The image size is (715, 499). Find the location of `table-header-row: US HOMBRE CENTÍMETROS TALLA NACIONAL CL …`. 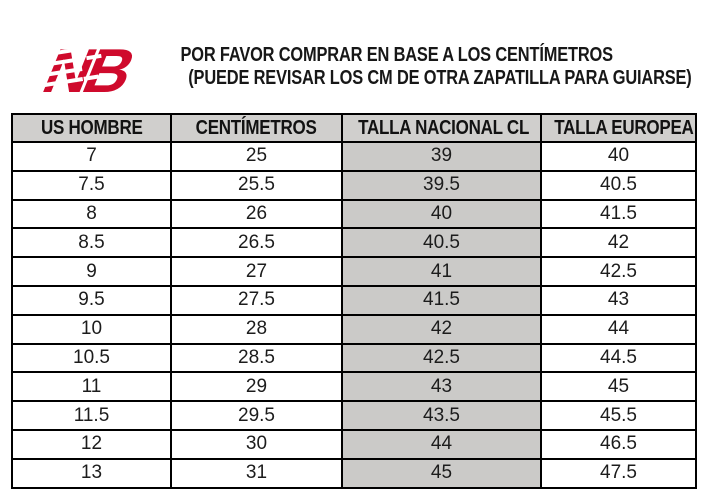

table-header-row: US HOMBRE CENTÍMETROS TALLA NACIONAL CL … is located at coordinates (354, 128).